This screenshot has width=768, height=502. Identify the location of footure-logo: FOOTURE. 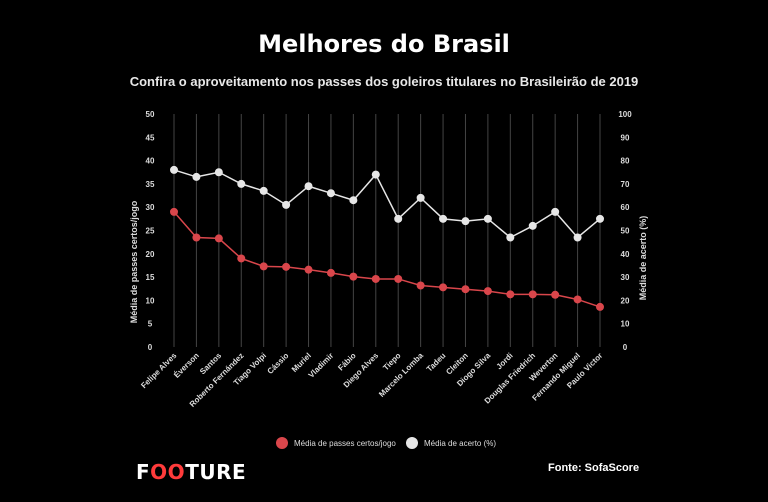
(191, 472).